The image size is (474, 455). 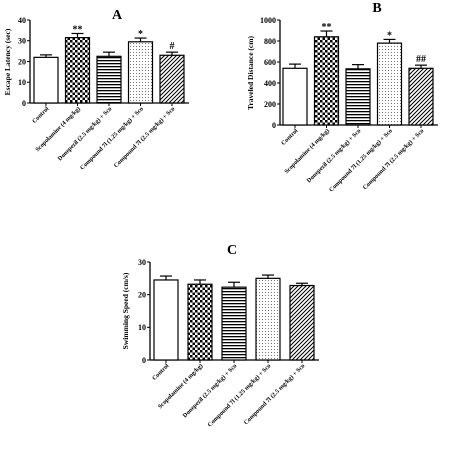 What do you see at coordinates (232, 250) in the screenshot?
I see `panel-letter: C` at bounding box center [232, 250].